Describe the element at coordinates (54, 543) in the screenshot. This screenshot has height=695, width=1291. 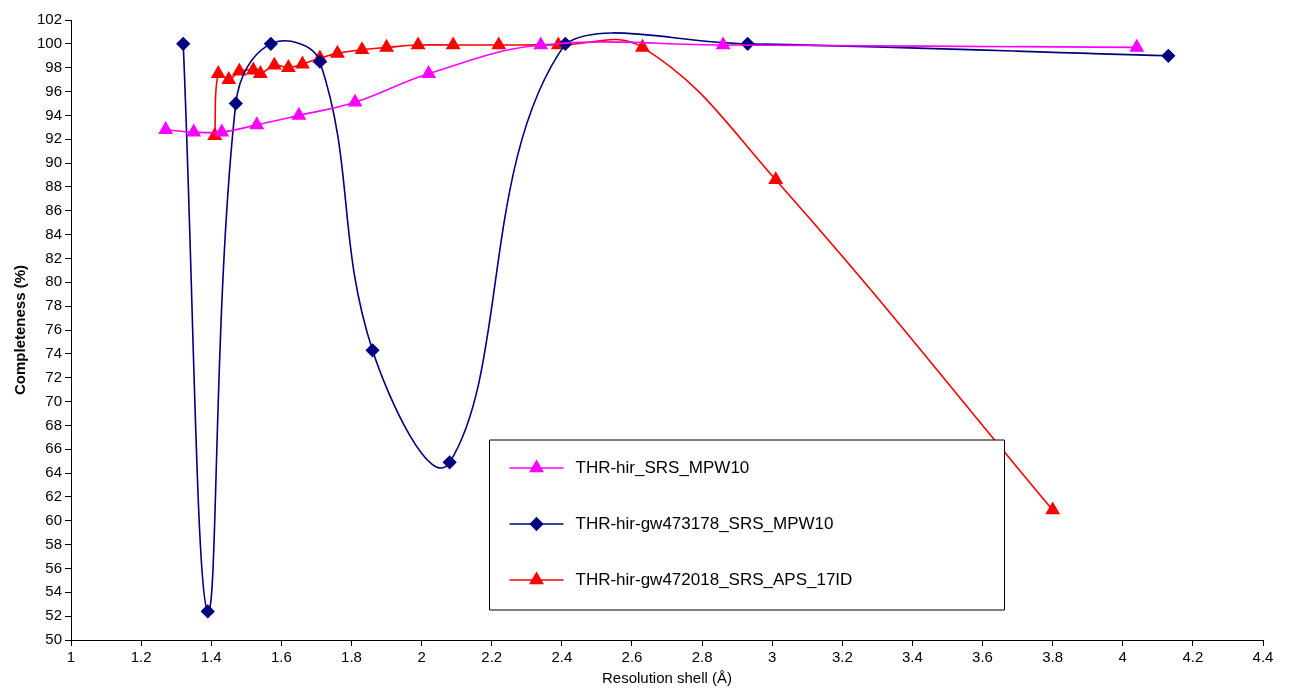
I see `y-tick-label: 58` at that location.